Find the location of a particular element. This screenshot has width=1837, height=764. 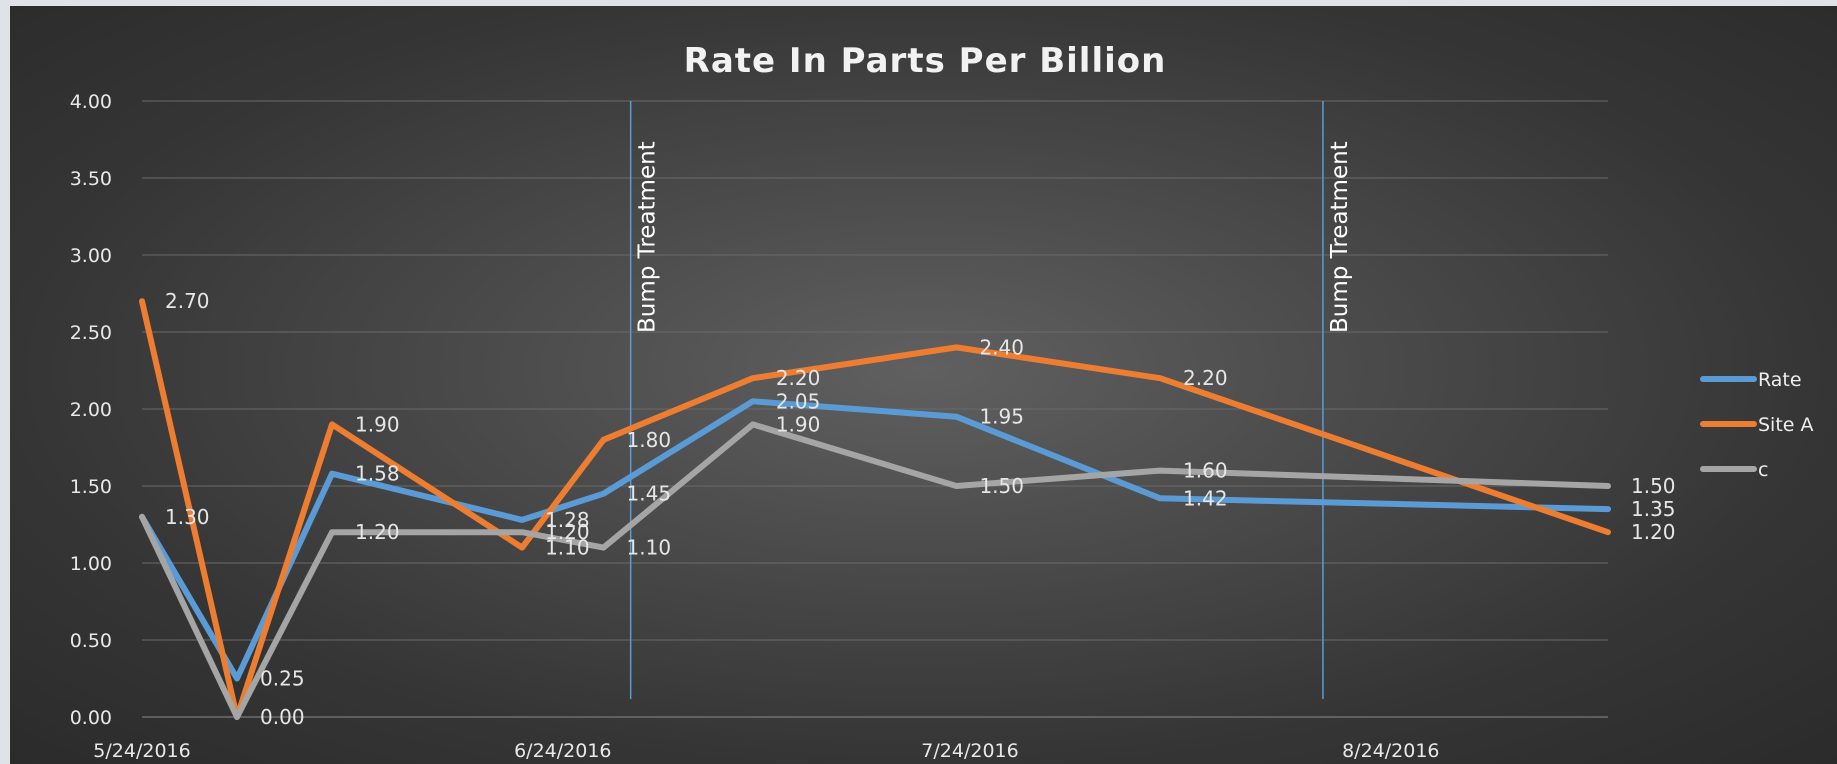

data-label: 1.45 is located at coordinates (649, 494).